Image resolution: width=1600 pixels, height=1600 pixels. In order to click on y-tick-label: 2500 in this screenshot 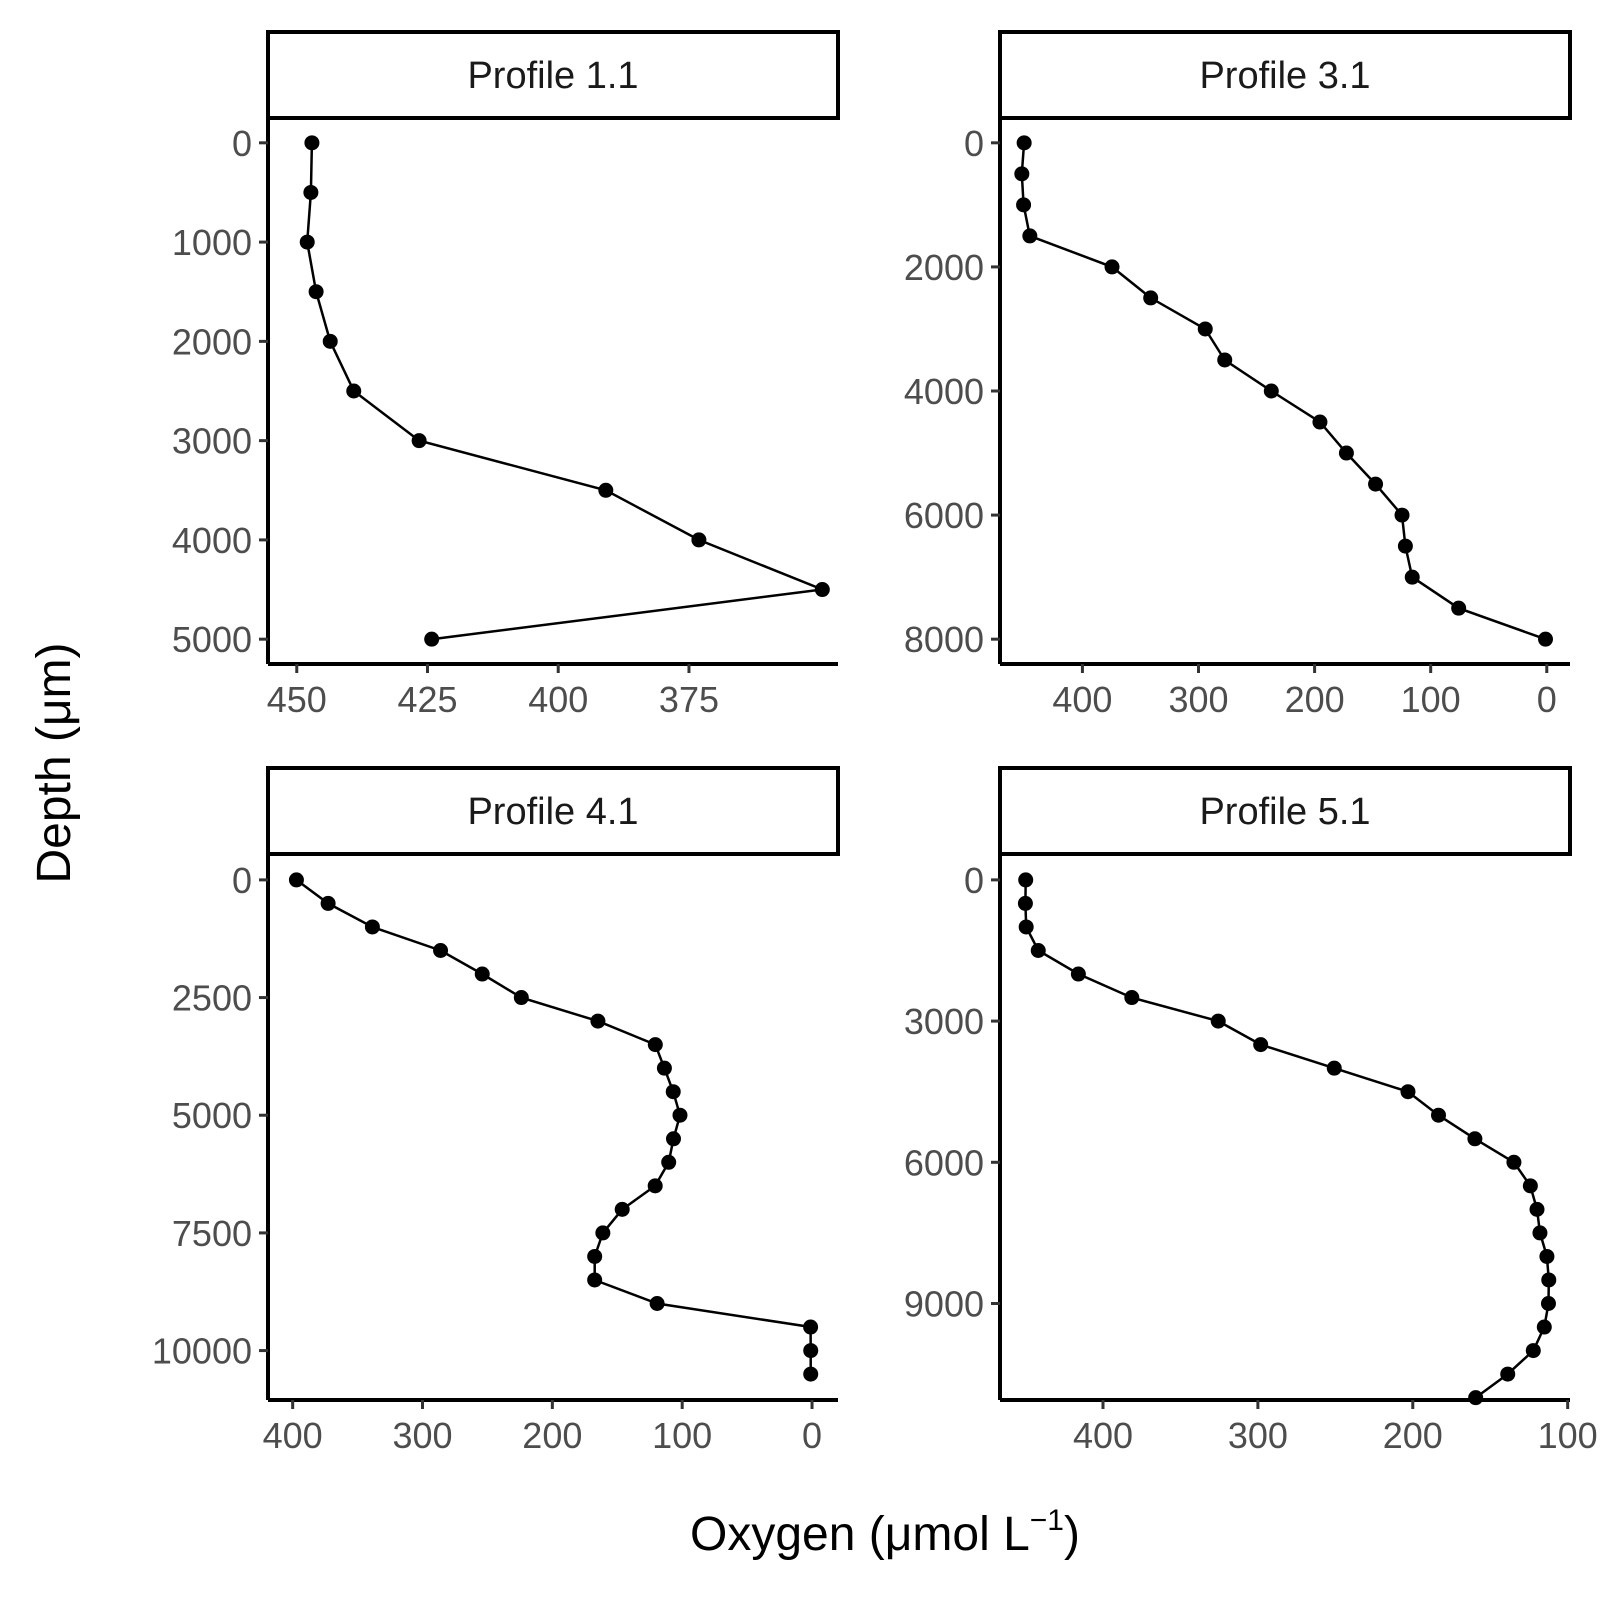, I will do `click(212, 998)`.